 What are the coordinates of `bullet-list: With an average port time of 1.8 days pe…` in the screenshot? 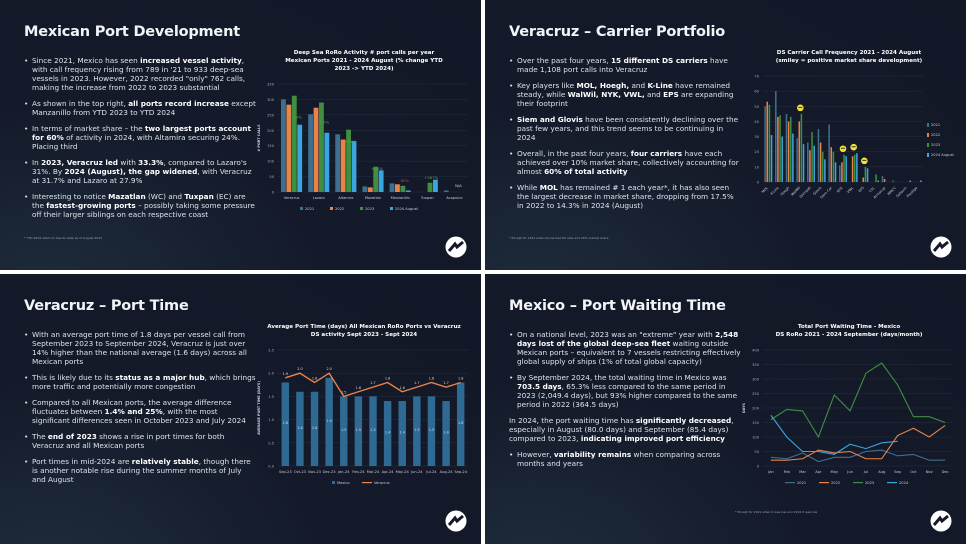 It's located at (140, 410).